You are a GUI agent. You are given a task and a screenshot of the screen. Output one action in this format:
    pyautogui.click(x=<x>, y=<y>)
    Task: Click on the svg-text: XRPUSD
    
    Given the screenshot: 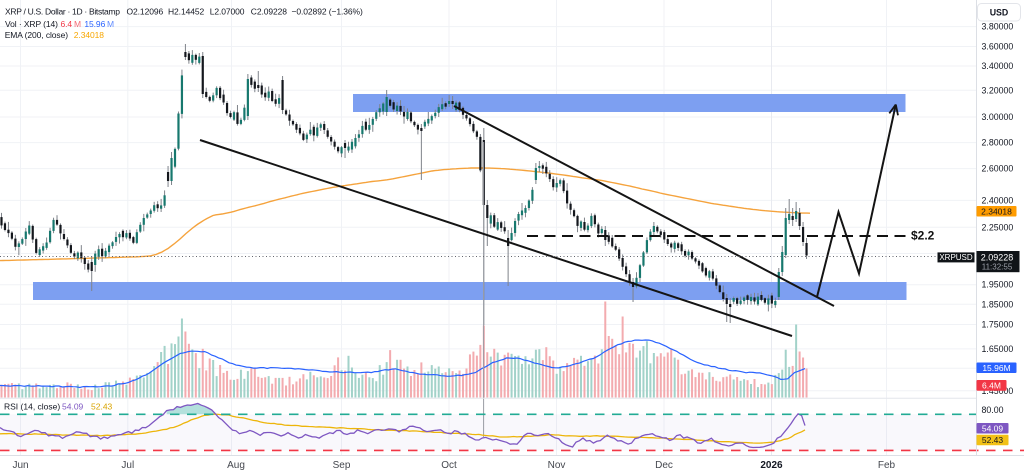 What is the action you would take?
    pyautogui.click(x=956, y=257)
    